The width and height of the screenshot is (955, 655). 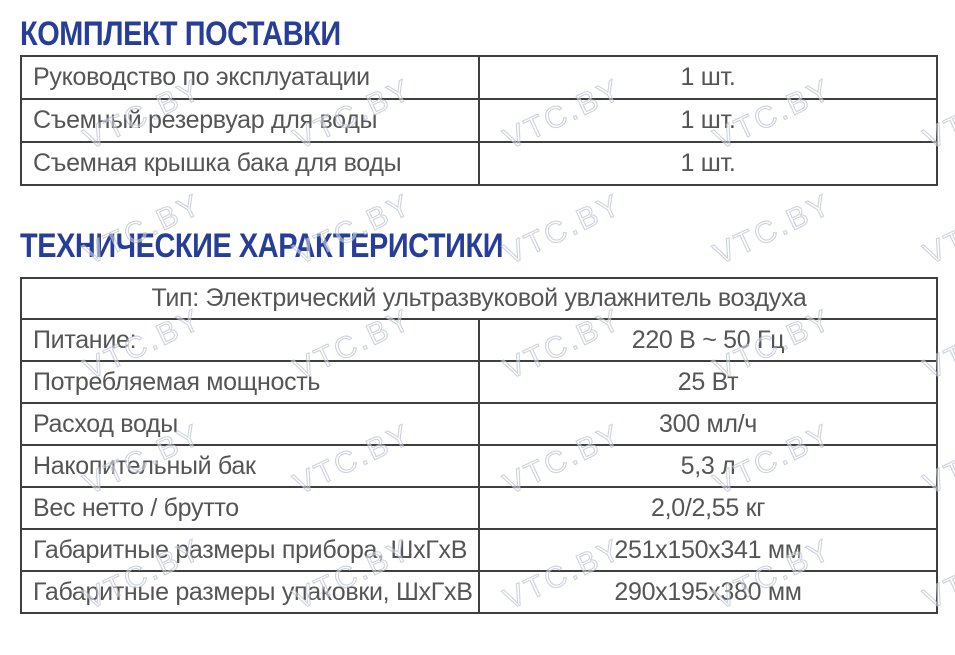 I want to click on spec-label-cell: Потребляемая мощность, so click(x=250, y=382).